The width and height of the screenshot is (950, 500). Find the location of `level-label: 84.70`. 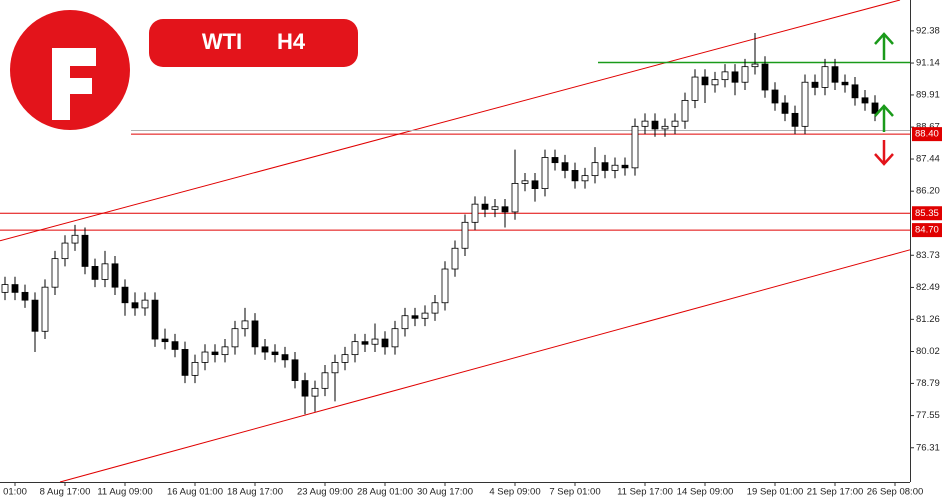

level-label: 84.70 is located at coordinates (927, 230).